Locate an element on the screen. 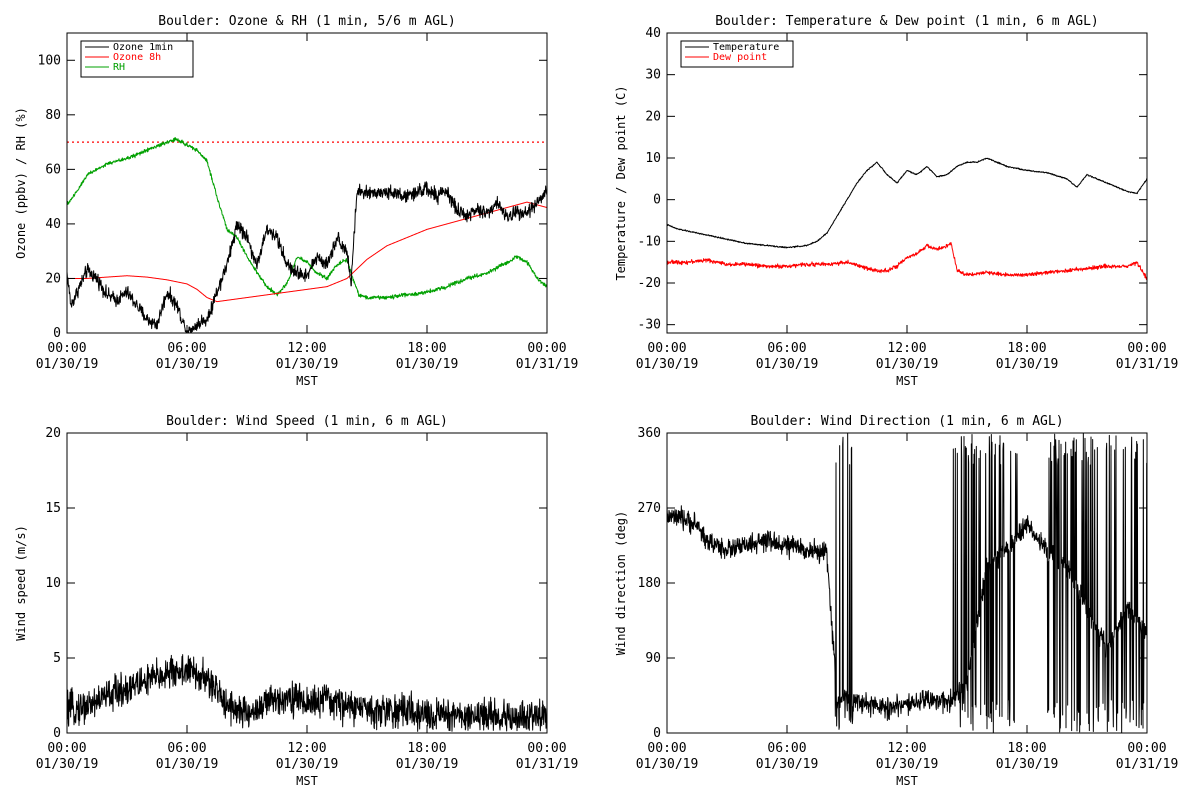 Image resolution: width=1200 pixels, height=800 pixels. y-tick-label: 15 is located at coordinates (53, 508).